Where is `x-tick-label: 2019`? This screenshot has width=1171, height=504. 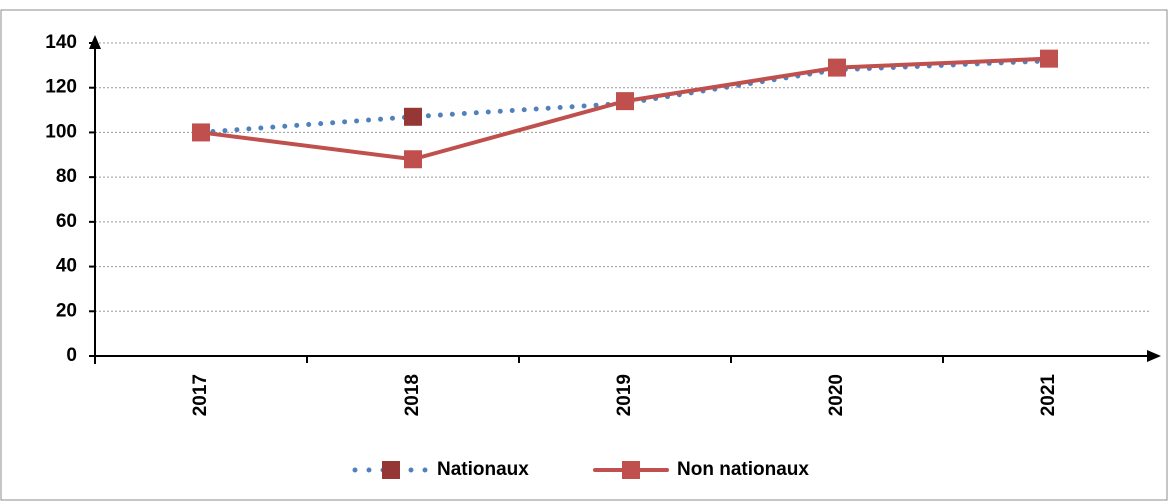 x-tick-label: 2019 is located at coordinates (624, 395).